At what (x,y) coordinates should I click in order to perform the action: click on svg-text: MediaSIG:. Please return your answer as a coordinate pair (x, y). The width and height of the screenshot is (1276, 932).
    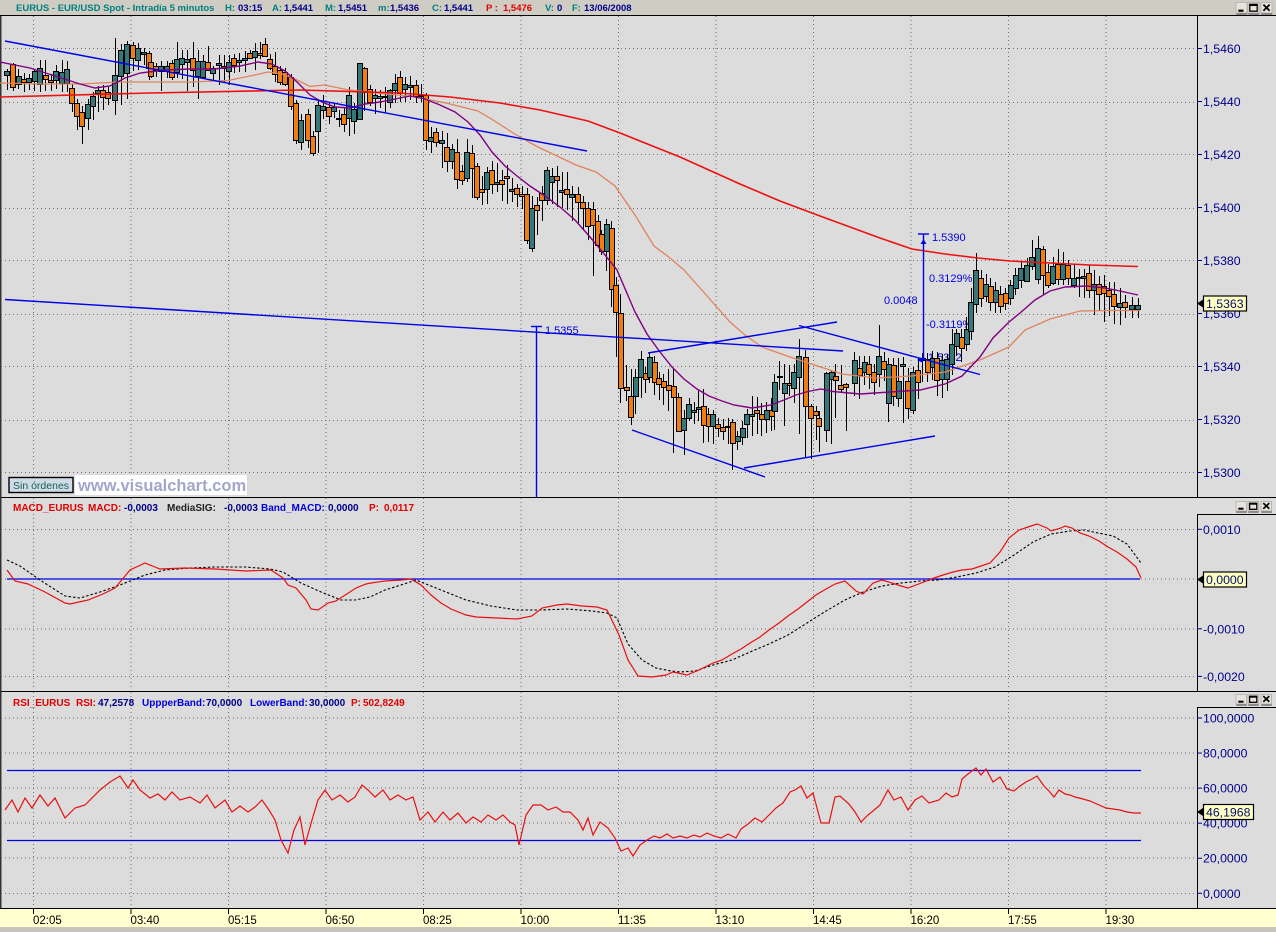
    Looking at the image, I should click on (191, 508).